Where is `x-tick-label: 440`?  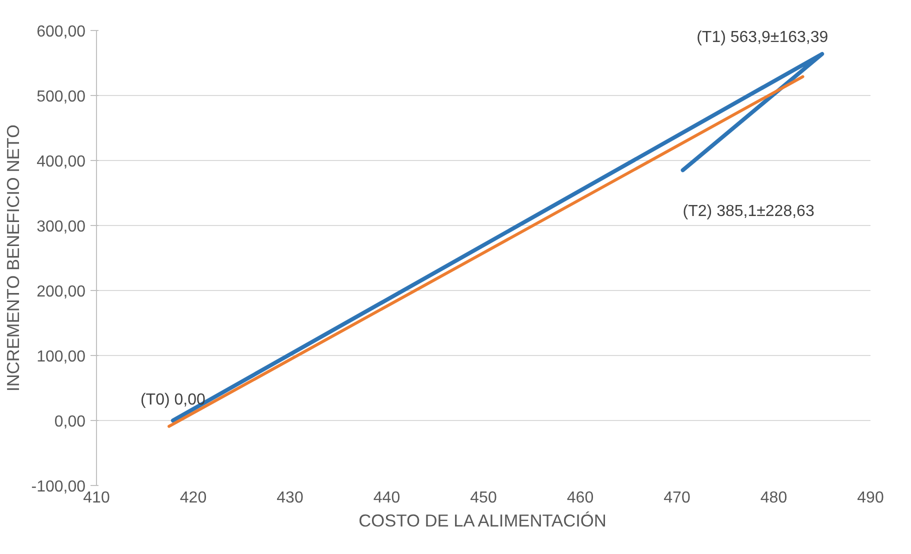 x-tick-label: 440 is located at coordinates (386, 498).